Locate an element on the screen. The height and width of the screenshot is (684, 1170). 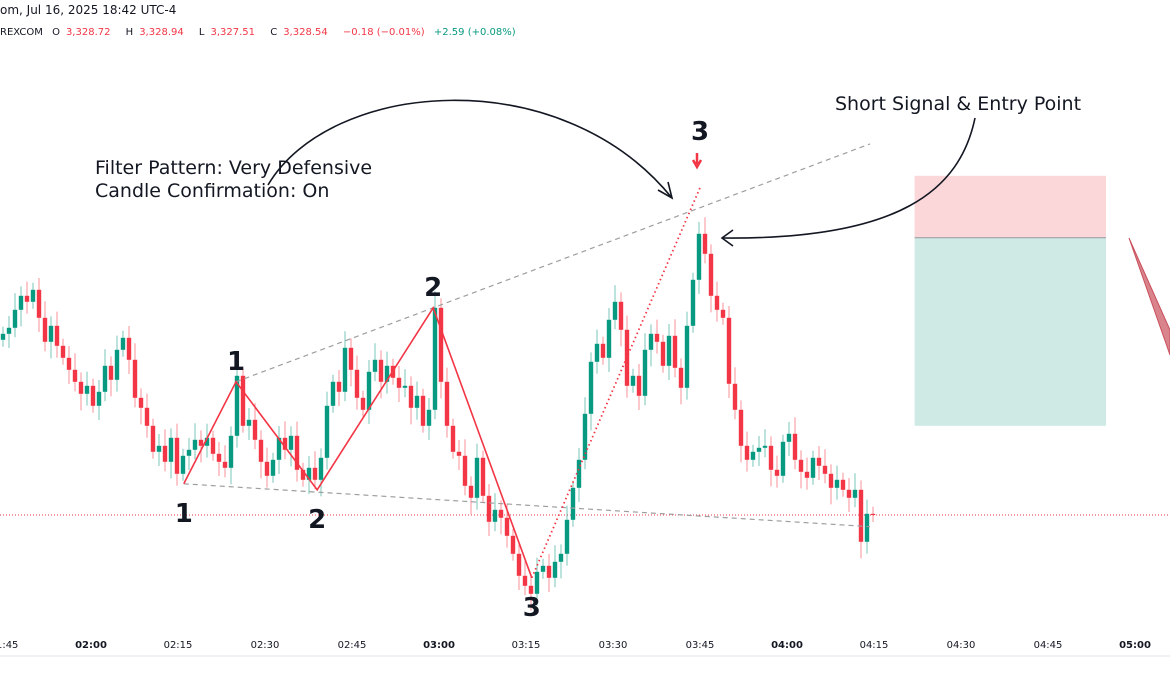
time-tick-label: 02:45 is located at coordinates (352, 645).